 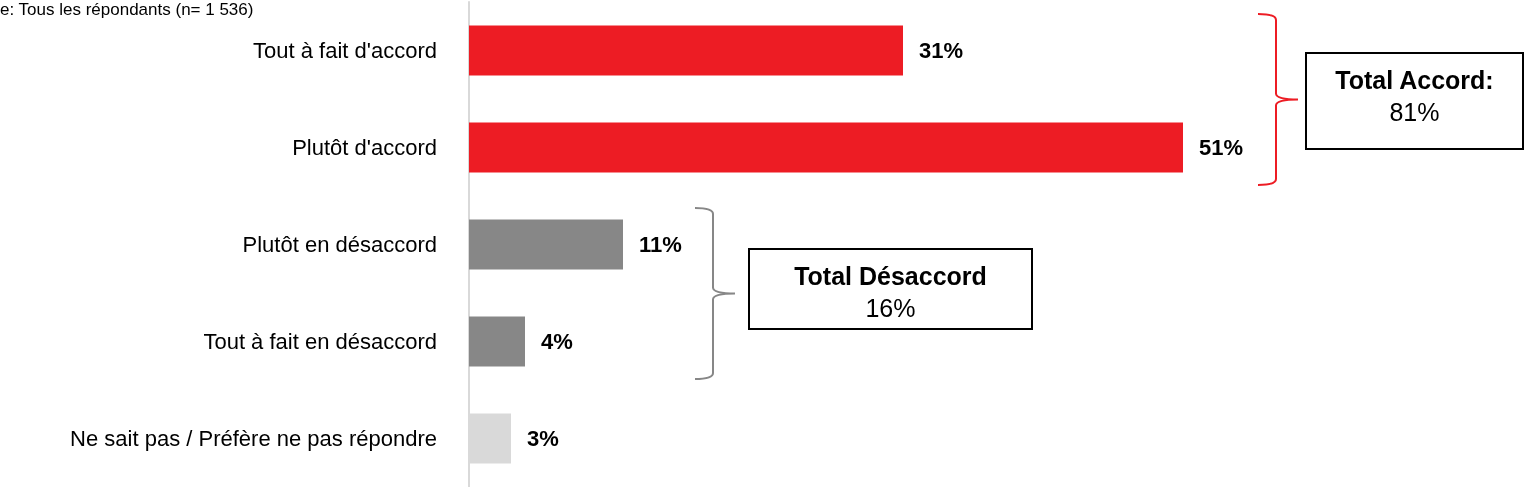 What do you see at coordinates (1414, 101) in the screenshot?
I see `callout-box: Total Accord: 81%` at bounding box center [1414, 101].